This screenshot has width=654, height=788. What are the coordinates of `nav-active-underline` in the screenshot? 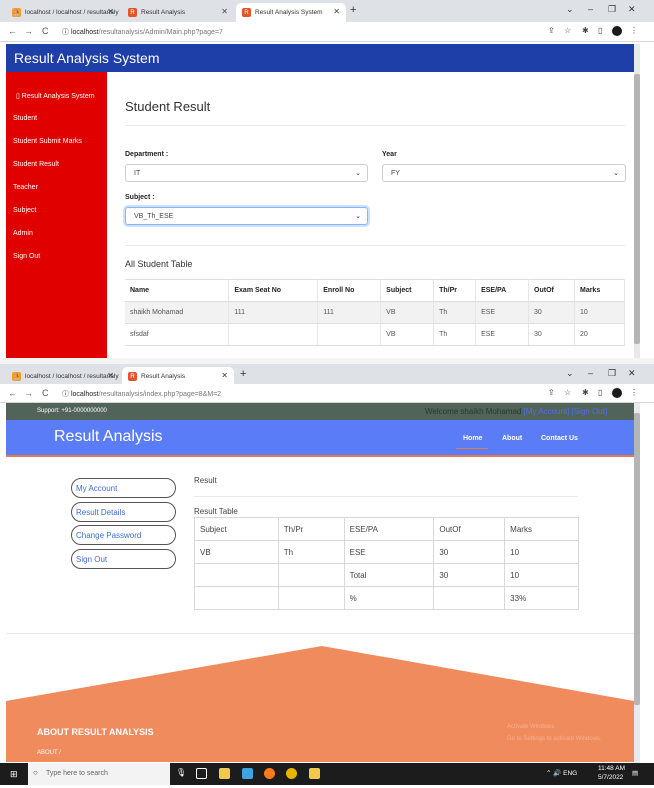 It's located at (472, 448).